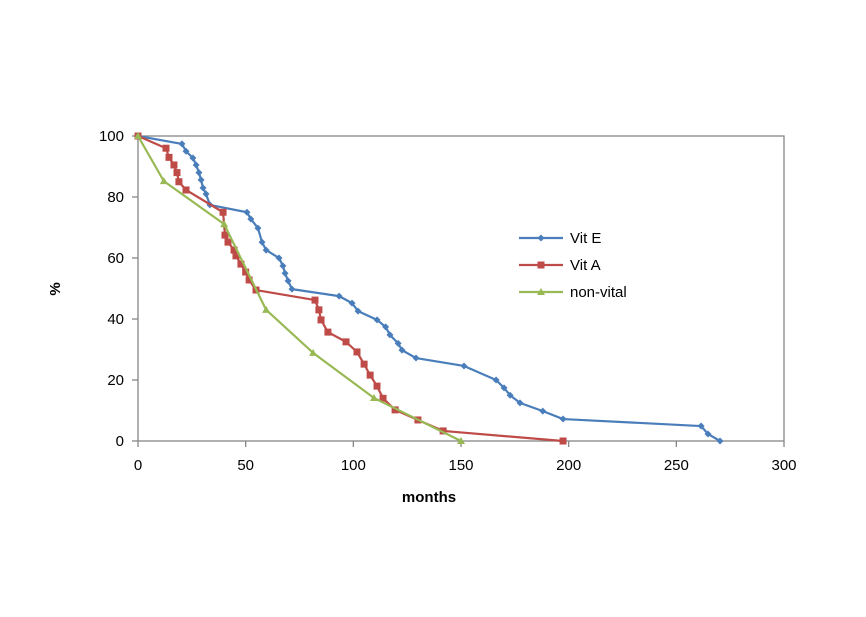 This screenshot has height=617, width=866. I want to click on x-tick-label: 0, so click(138, 465).